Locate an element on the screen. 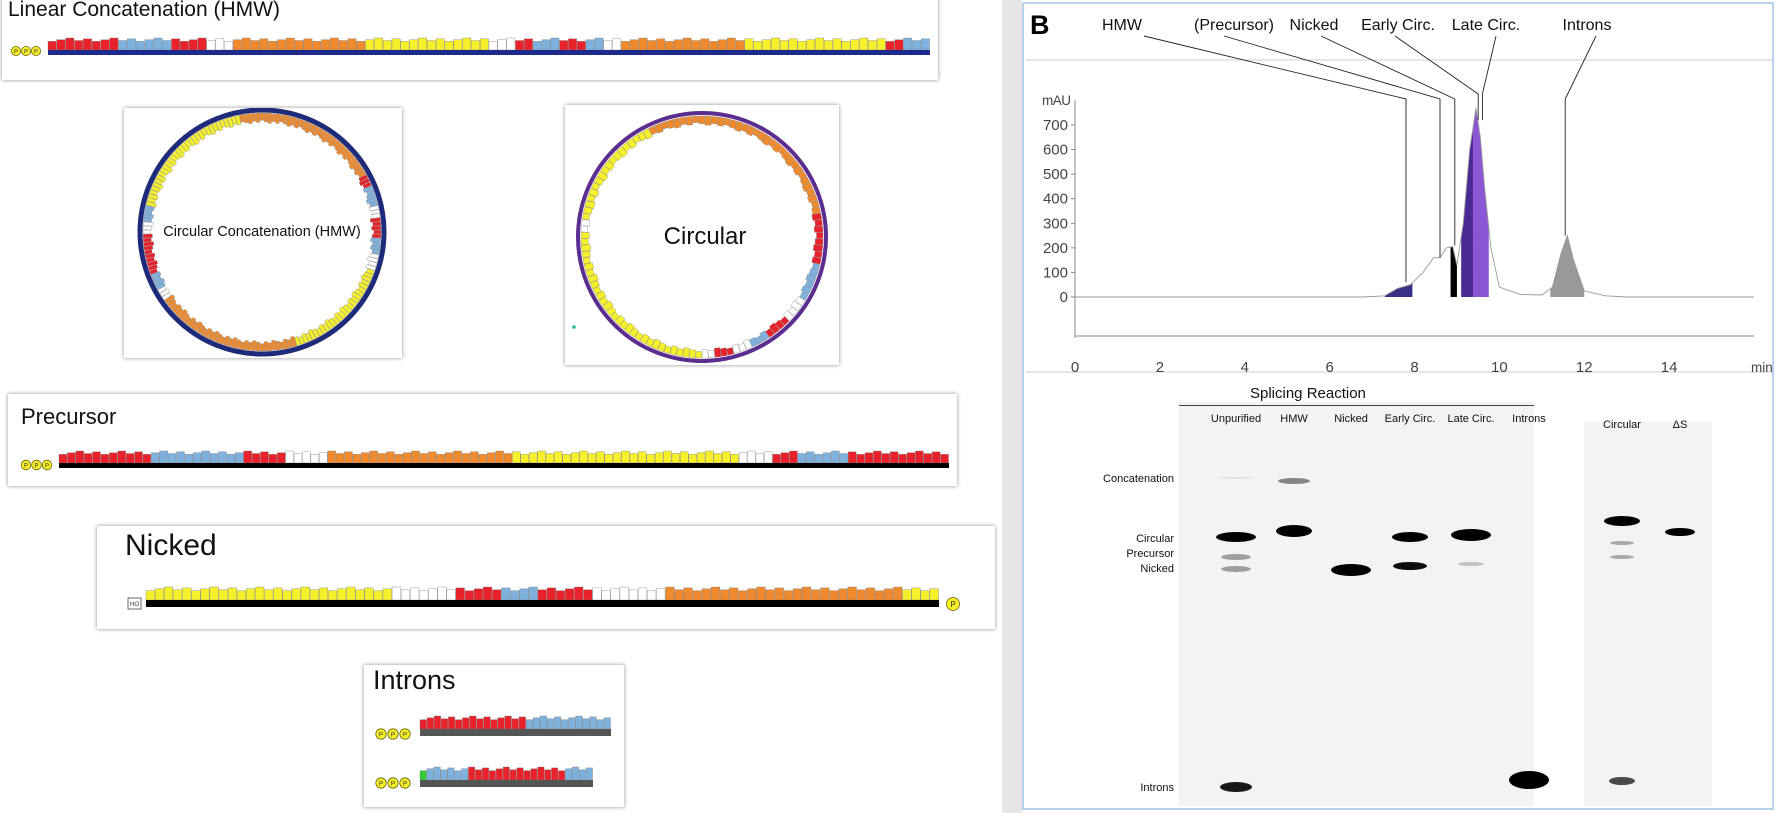 The height and width of the screenshot is (813, 1777). circular-hmw-construct: Circular Concatenation (HMW) is located at coordinates (262, 232).